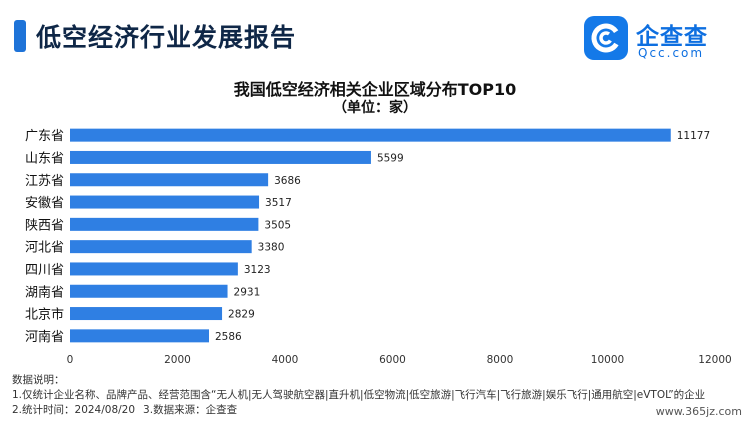 Image resolution: width=750 pixels, height=422 pixels. Describe the element at coordinates (74, 410) in the screenshot. I see `notes-stat-time: 2.统计时间：2024/08/20` at that location.